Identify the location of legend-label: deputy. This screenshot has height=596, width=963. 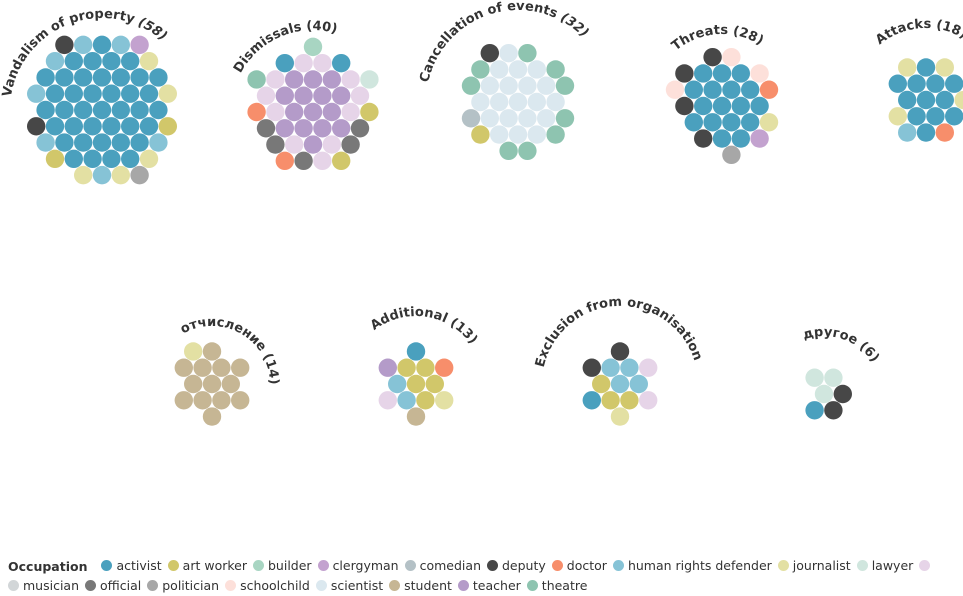
(524, 565).